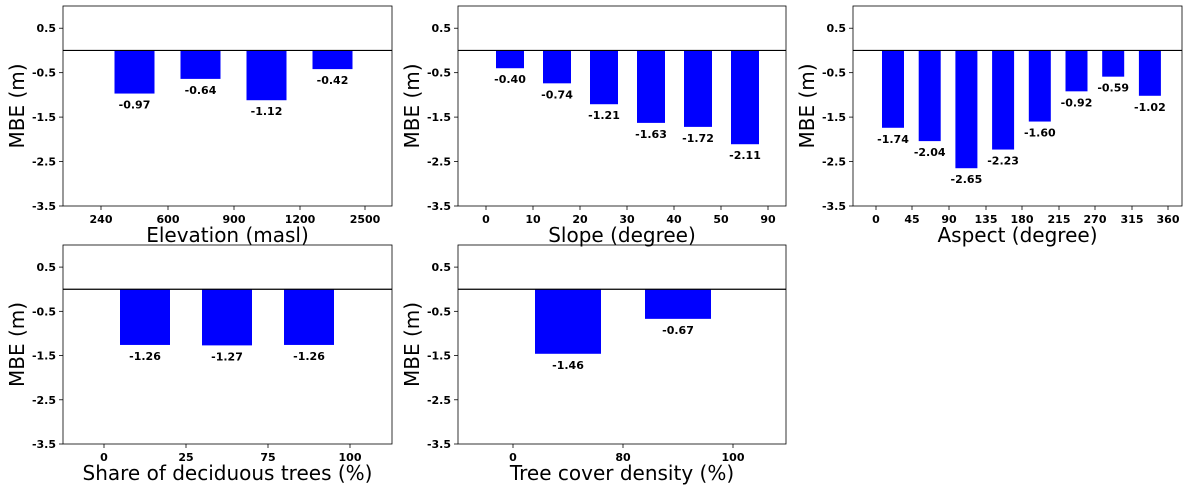 This screenshot has width=1192, height=488. I want to click on data-label: -0.64, so click(201, 90).